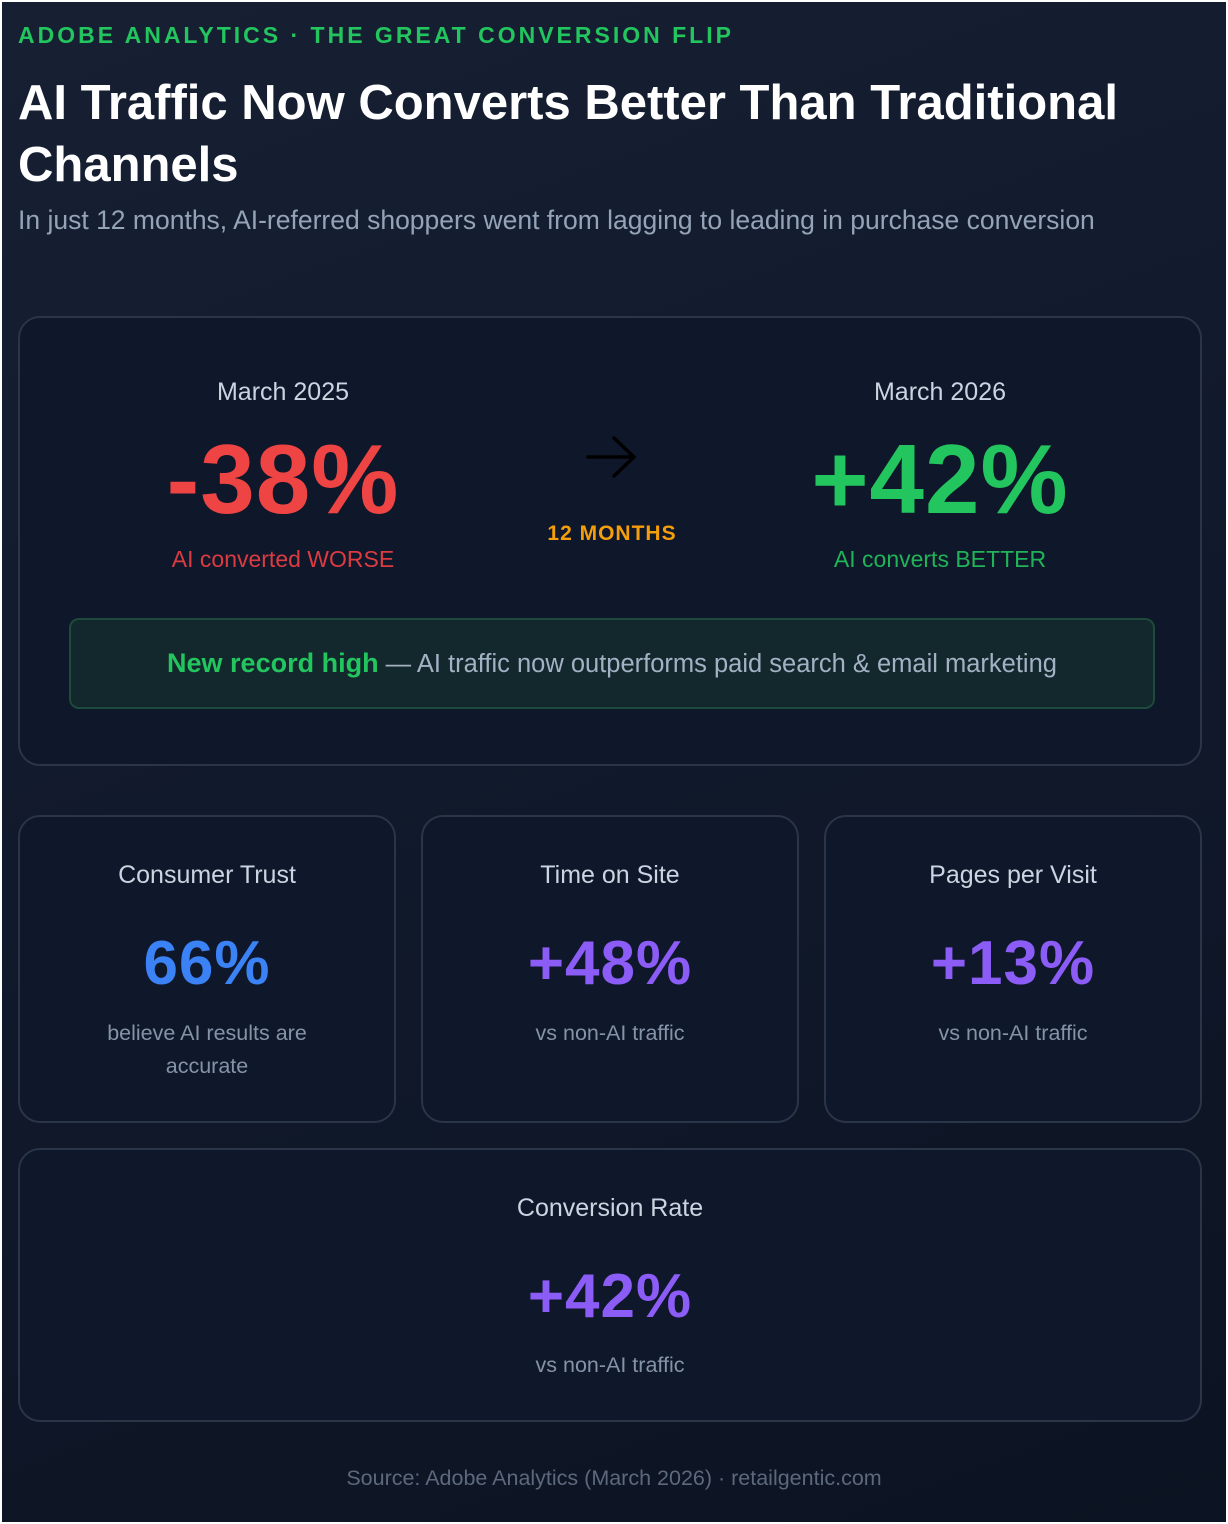 This screenshot has width=1228, height=1524. Describe the element at coordinates (207, 963) in the screenshot. I see `stat-value: 66%` at that location.